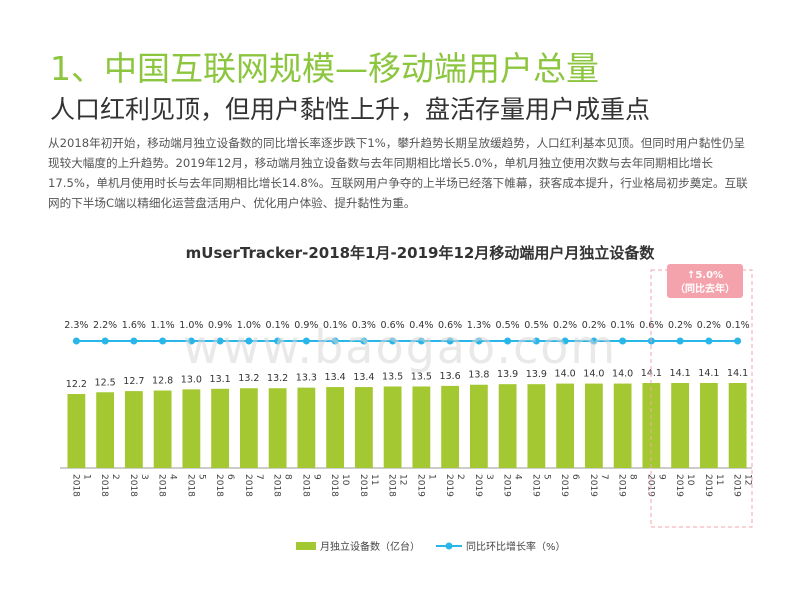  Describe the element at coordinates (705, 275) in the screenshot. I see `callout-value: ↑5.0%` at that location.